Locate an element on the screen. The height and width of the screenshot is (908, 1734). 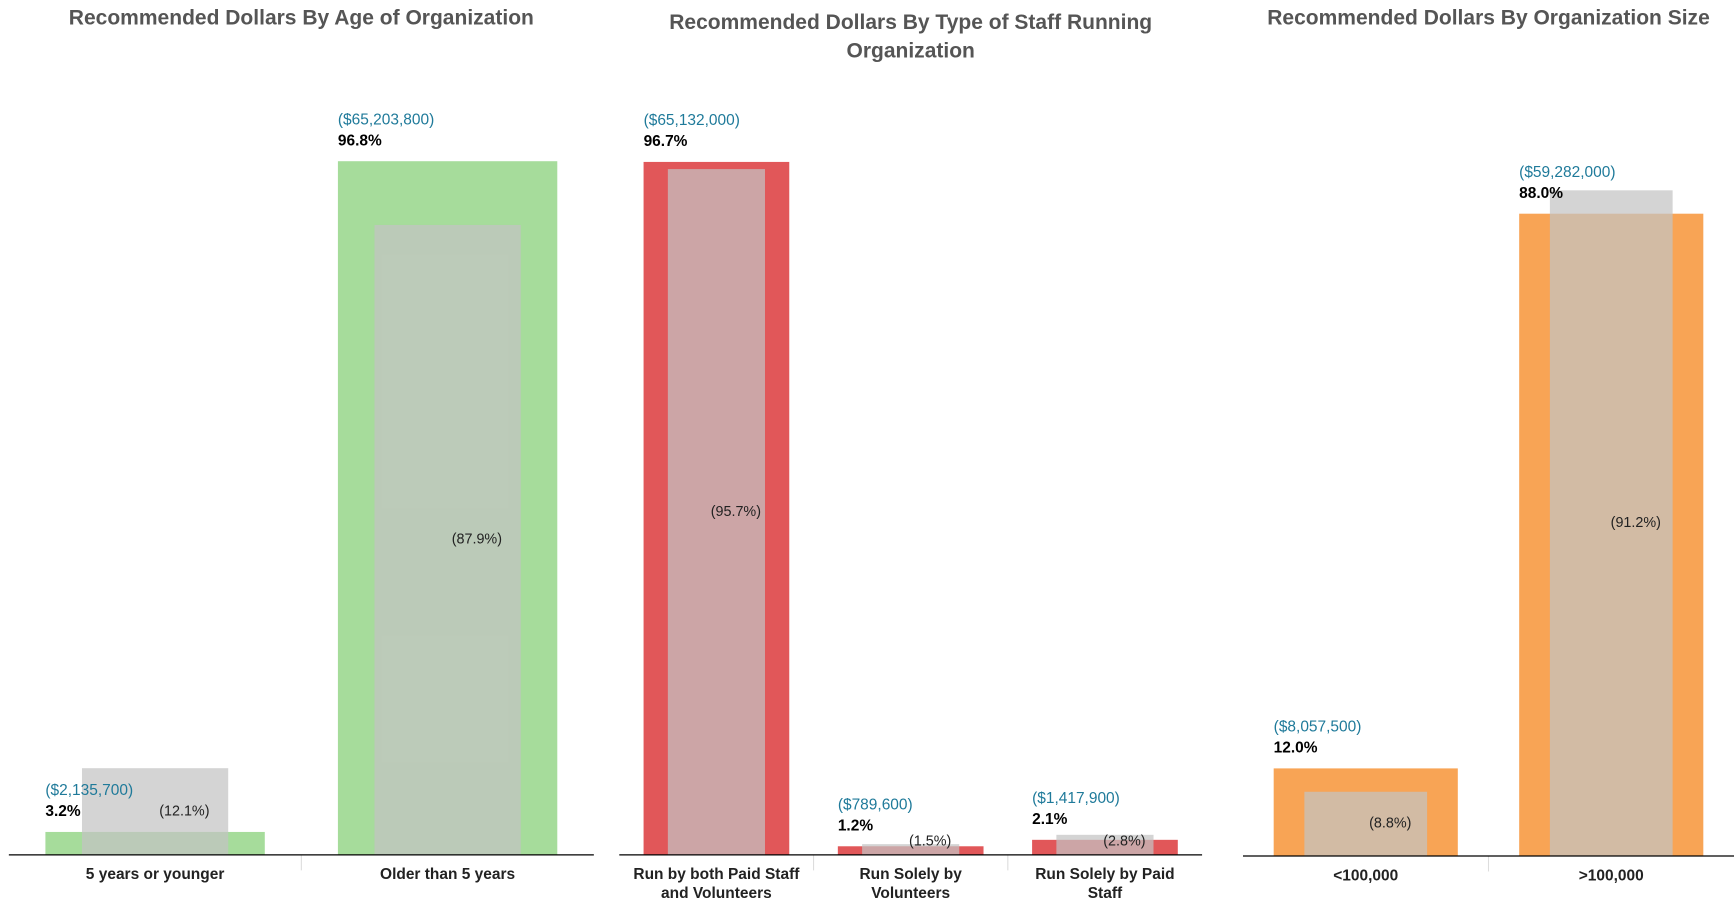
x-tick-label-box: <100,000 is located at coordinates (1366, 874).